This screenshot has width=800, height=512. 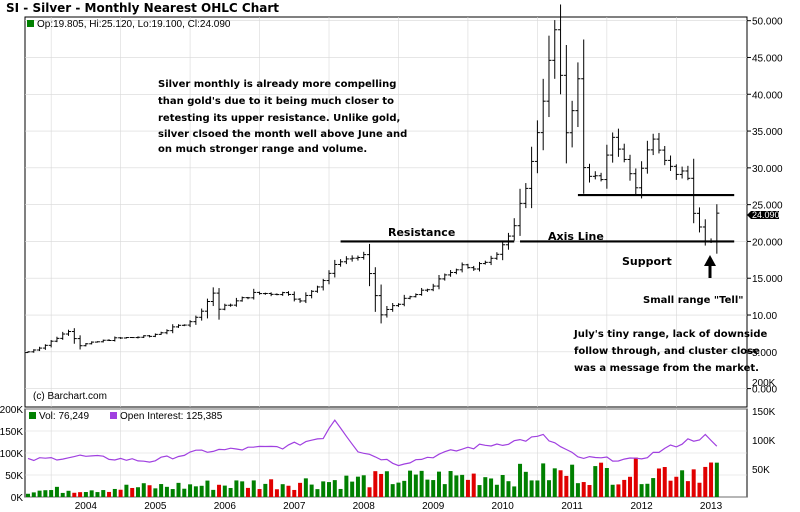 What do you see at coordinates (30, 23) in the screenshot?
I see `ohlc-legend-swatch` at bounding box center [30, 23].